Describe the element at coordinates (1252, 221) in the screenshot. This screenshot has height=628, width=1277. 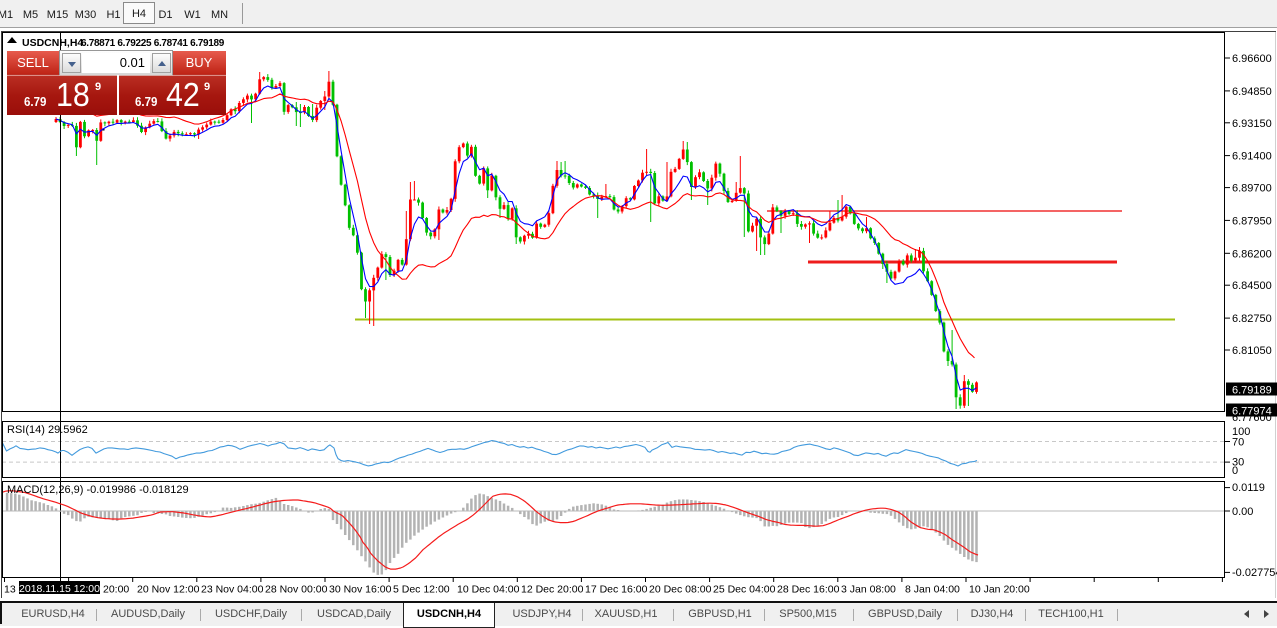
I see `svg-text: 6.87950` at that location.